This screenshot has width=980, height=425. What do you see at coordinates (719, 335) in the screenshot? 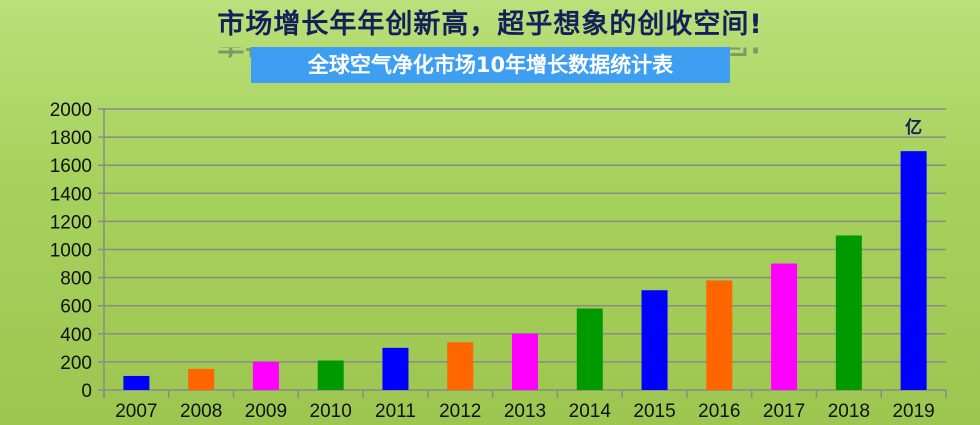
I see `bar-2016` at bounding box center [719, 335].